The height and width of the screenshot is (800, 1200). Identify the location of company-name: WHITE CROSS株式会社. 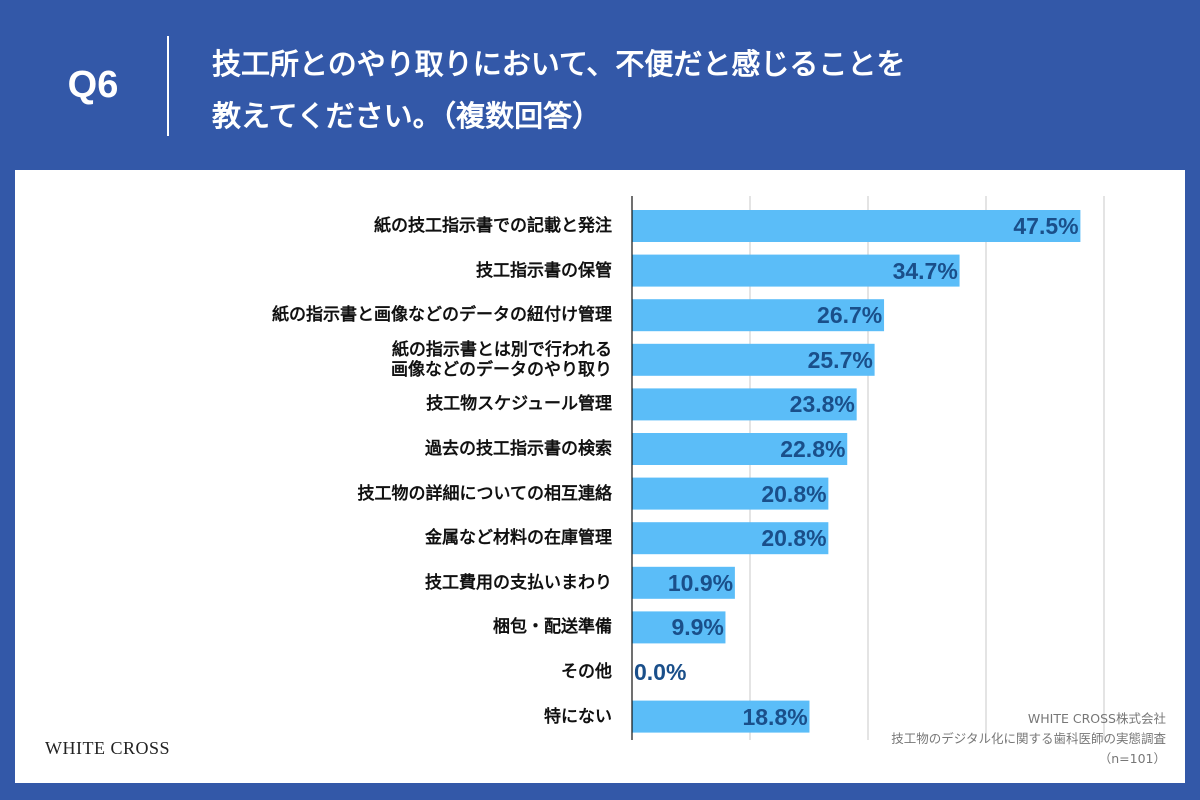
(1096, 718).